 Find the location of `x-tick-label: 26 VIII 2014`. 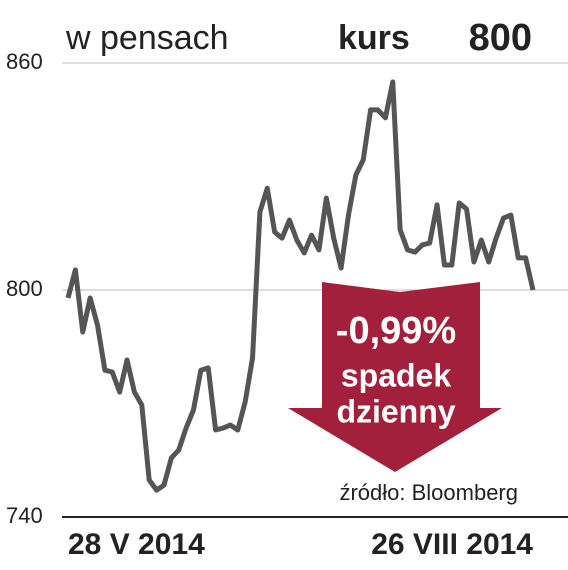

x-tick-label: 26 VIII 2014 is located at coordinates (452, 544).